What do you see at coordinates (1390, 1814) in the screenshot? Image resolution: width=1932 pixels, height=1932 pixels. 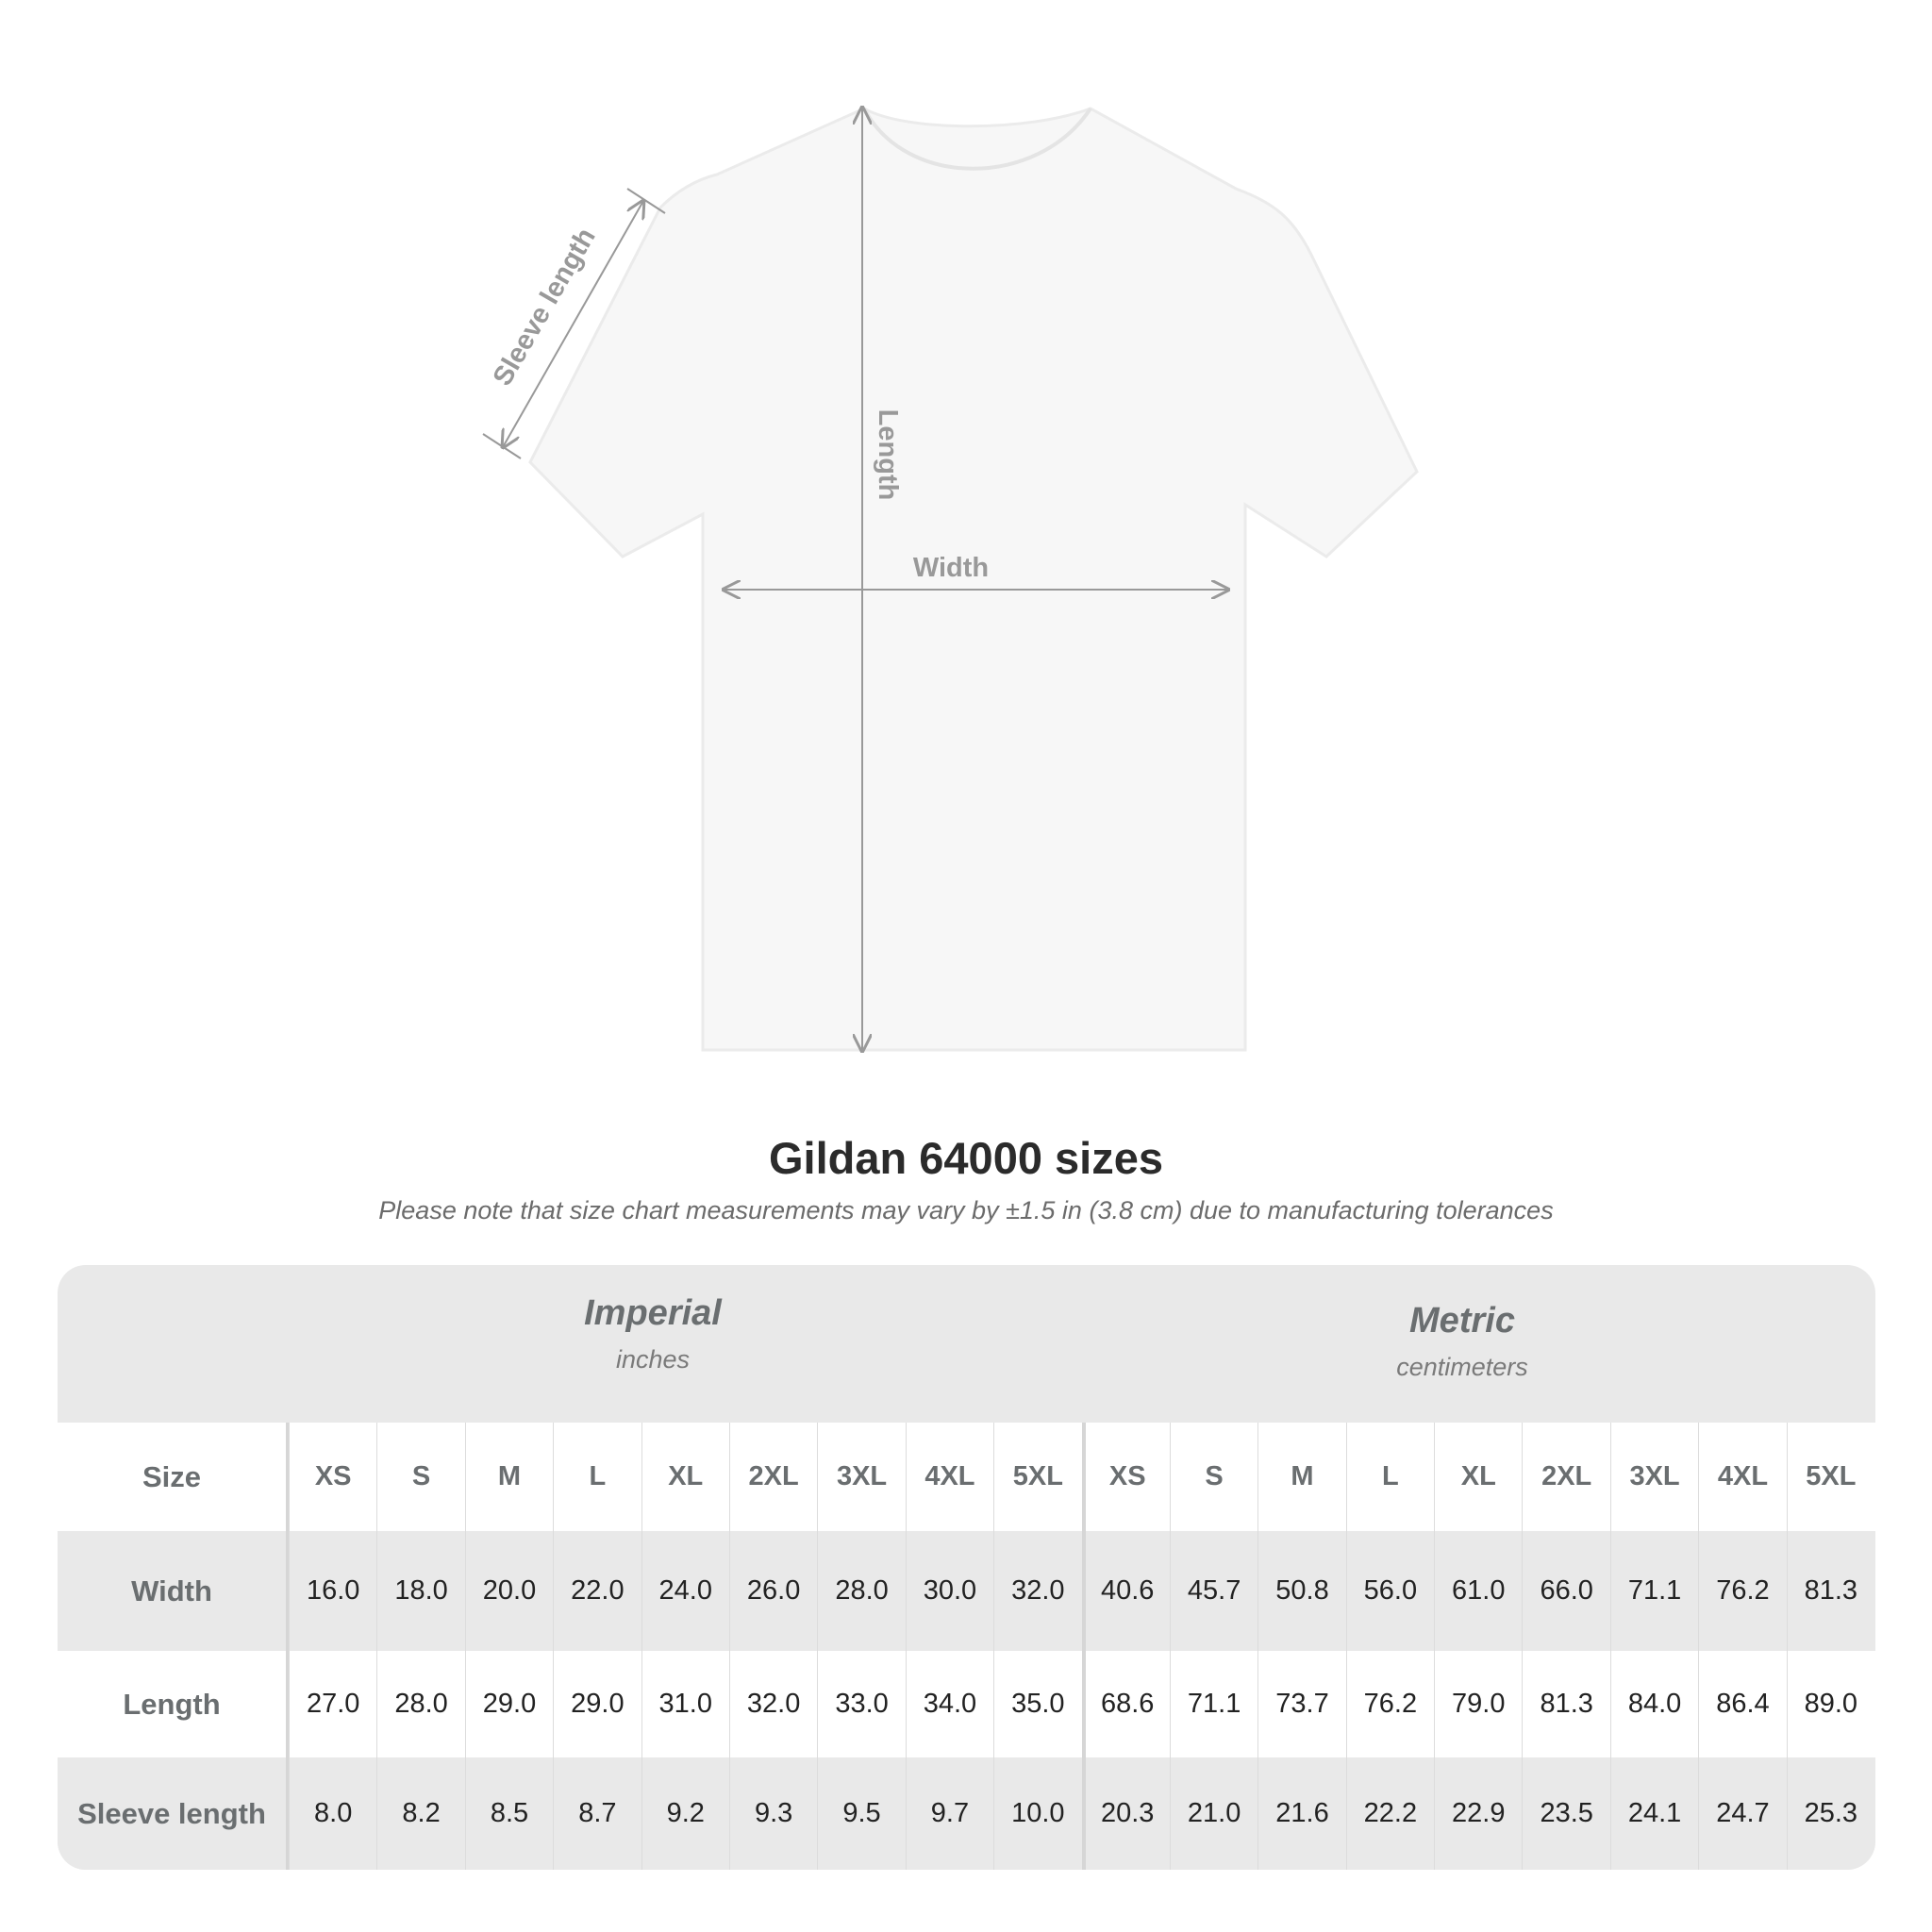 I see `value-cell: 22.2` at bounding box center [1390, 1814].